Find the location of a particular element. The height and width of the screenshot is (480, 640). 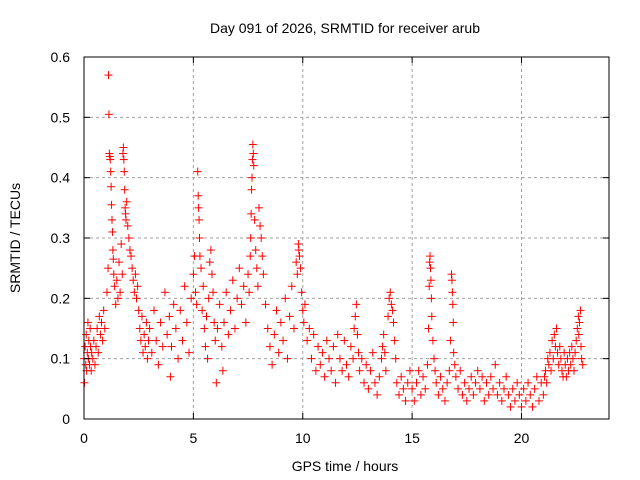

x-tick-label: 5 is located at coordinates (193, 438).